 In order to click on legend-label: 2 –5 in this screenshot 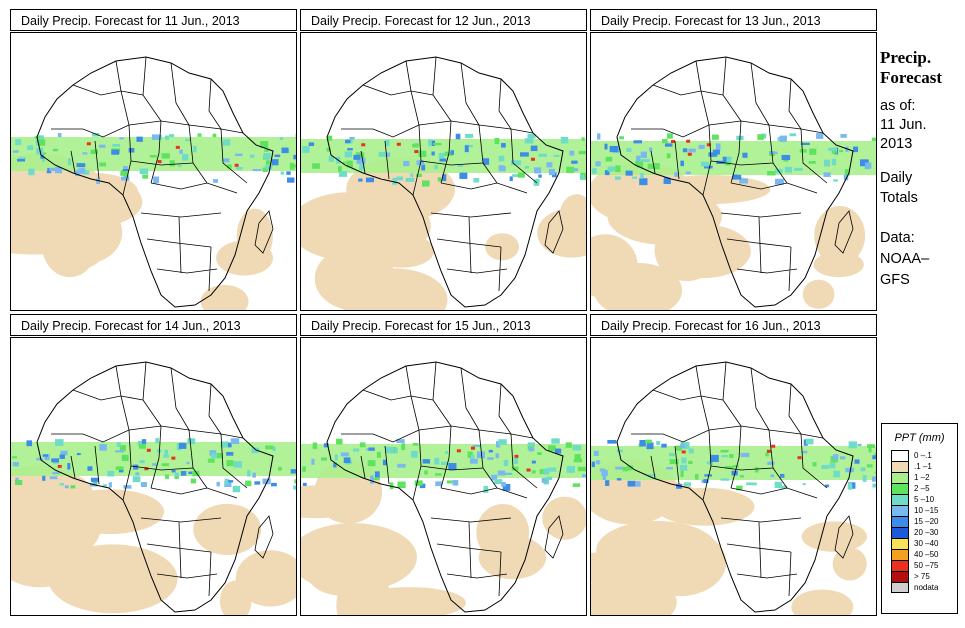, I will do `click(922, 488)`.